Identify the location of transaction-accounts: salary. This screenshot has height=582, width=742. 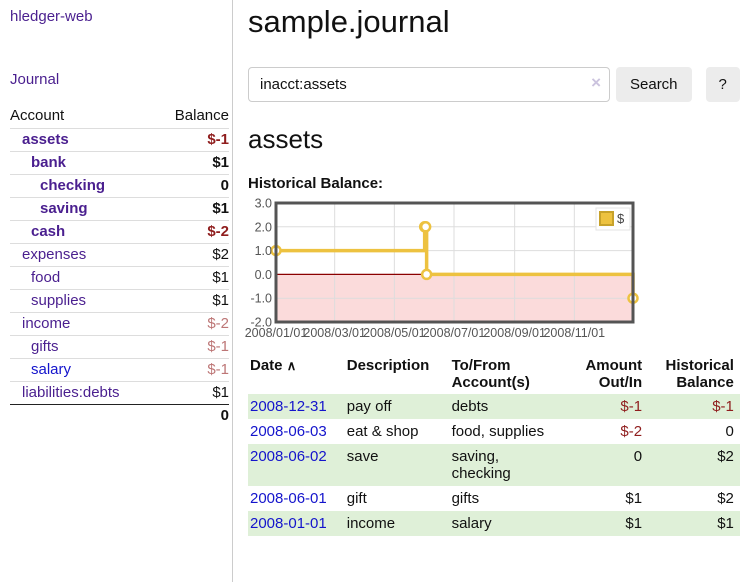
(471, 523).